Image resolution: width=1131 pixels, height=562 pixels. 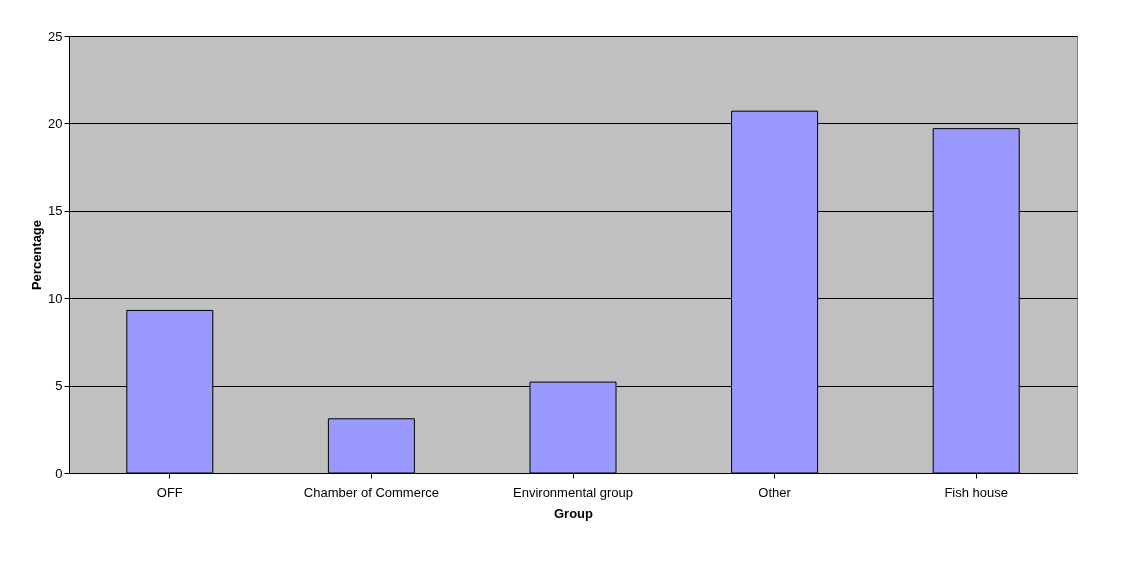 What do you see at coordinates (574, 513) in the screenshot?
I see `x-axis-title: Group` at bounding box center [574, 513].